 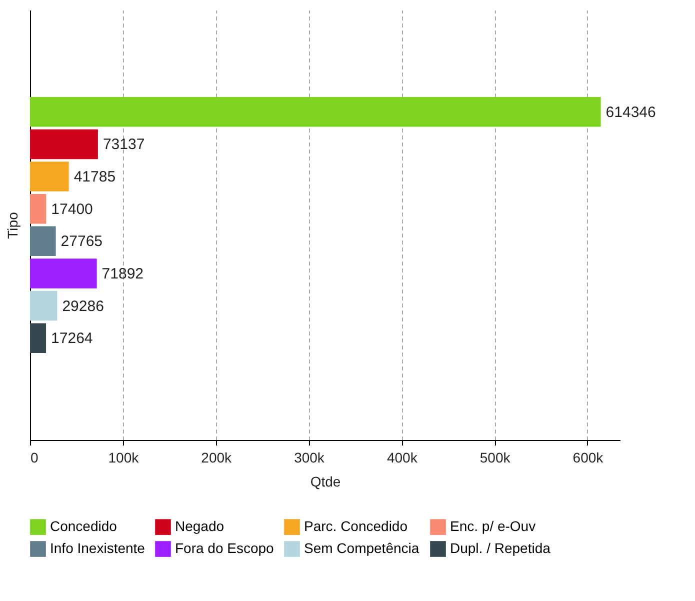 What do you see at coordinates (496, 458) in the screenshot?
I see `x-tick-label: 500k` at bounding box center [496, 458].